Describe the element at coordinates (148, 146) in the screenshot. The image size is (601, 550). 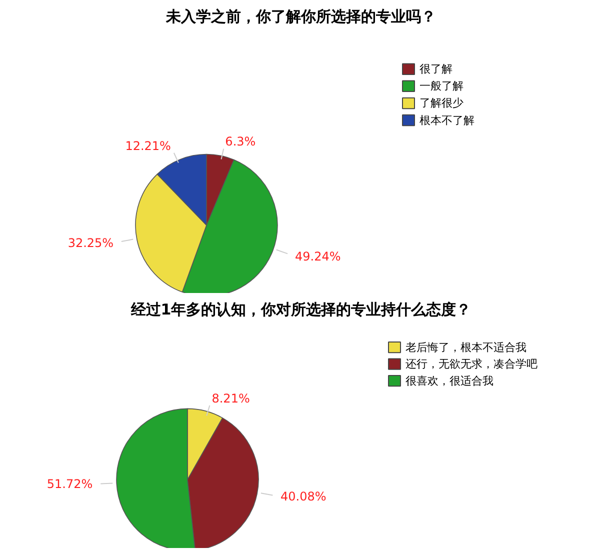
I see `data-label: 12.21%` at that location.